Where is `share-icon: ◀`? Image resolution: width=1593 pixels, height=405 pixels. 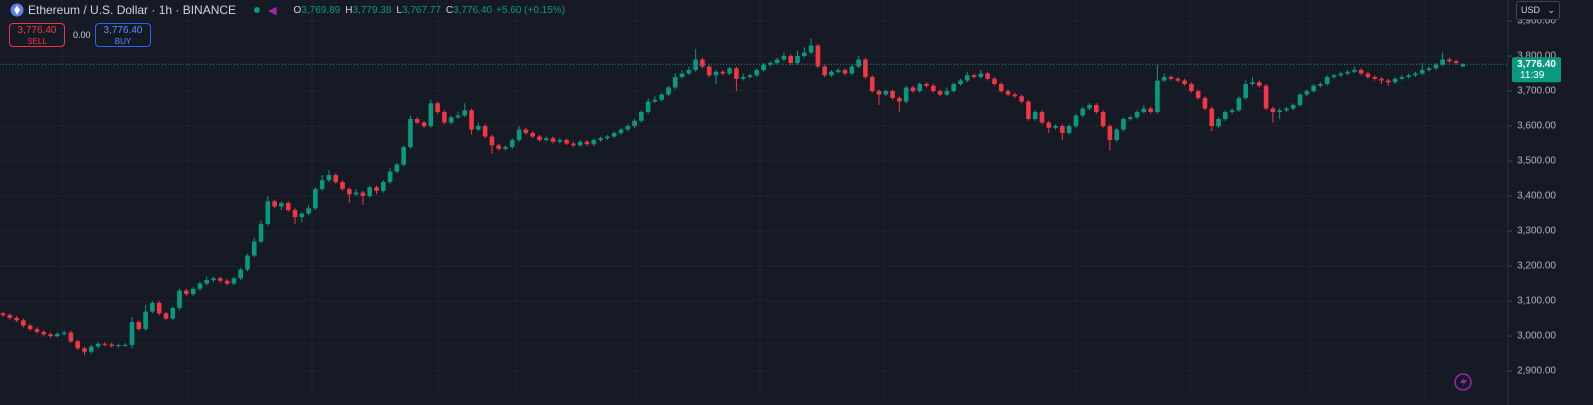 share-icon: ◀ is located at coordinates (272, 10).